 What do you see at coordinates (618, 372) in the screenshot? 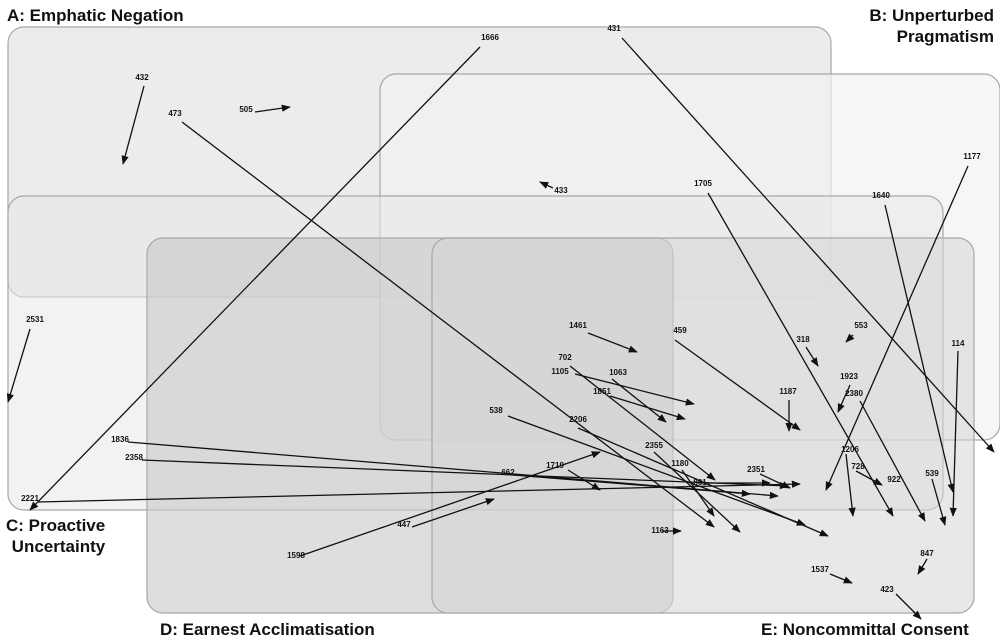
I see `arrow-label-1063: 1063` at bounding box center [618, 372].